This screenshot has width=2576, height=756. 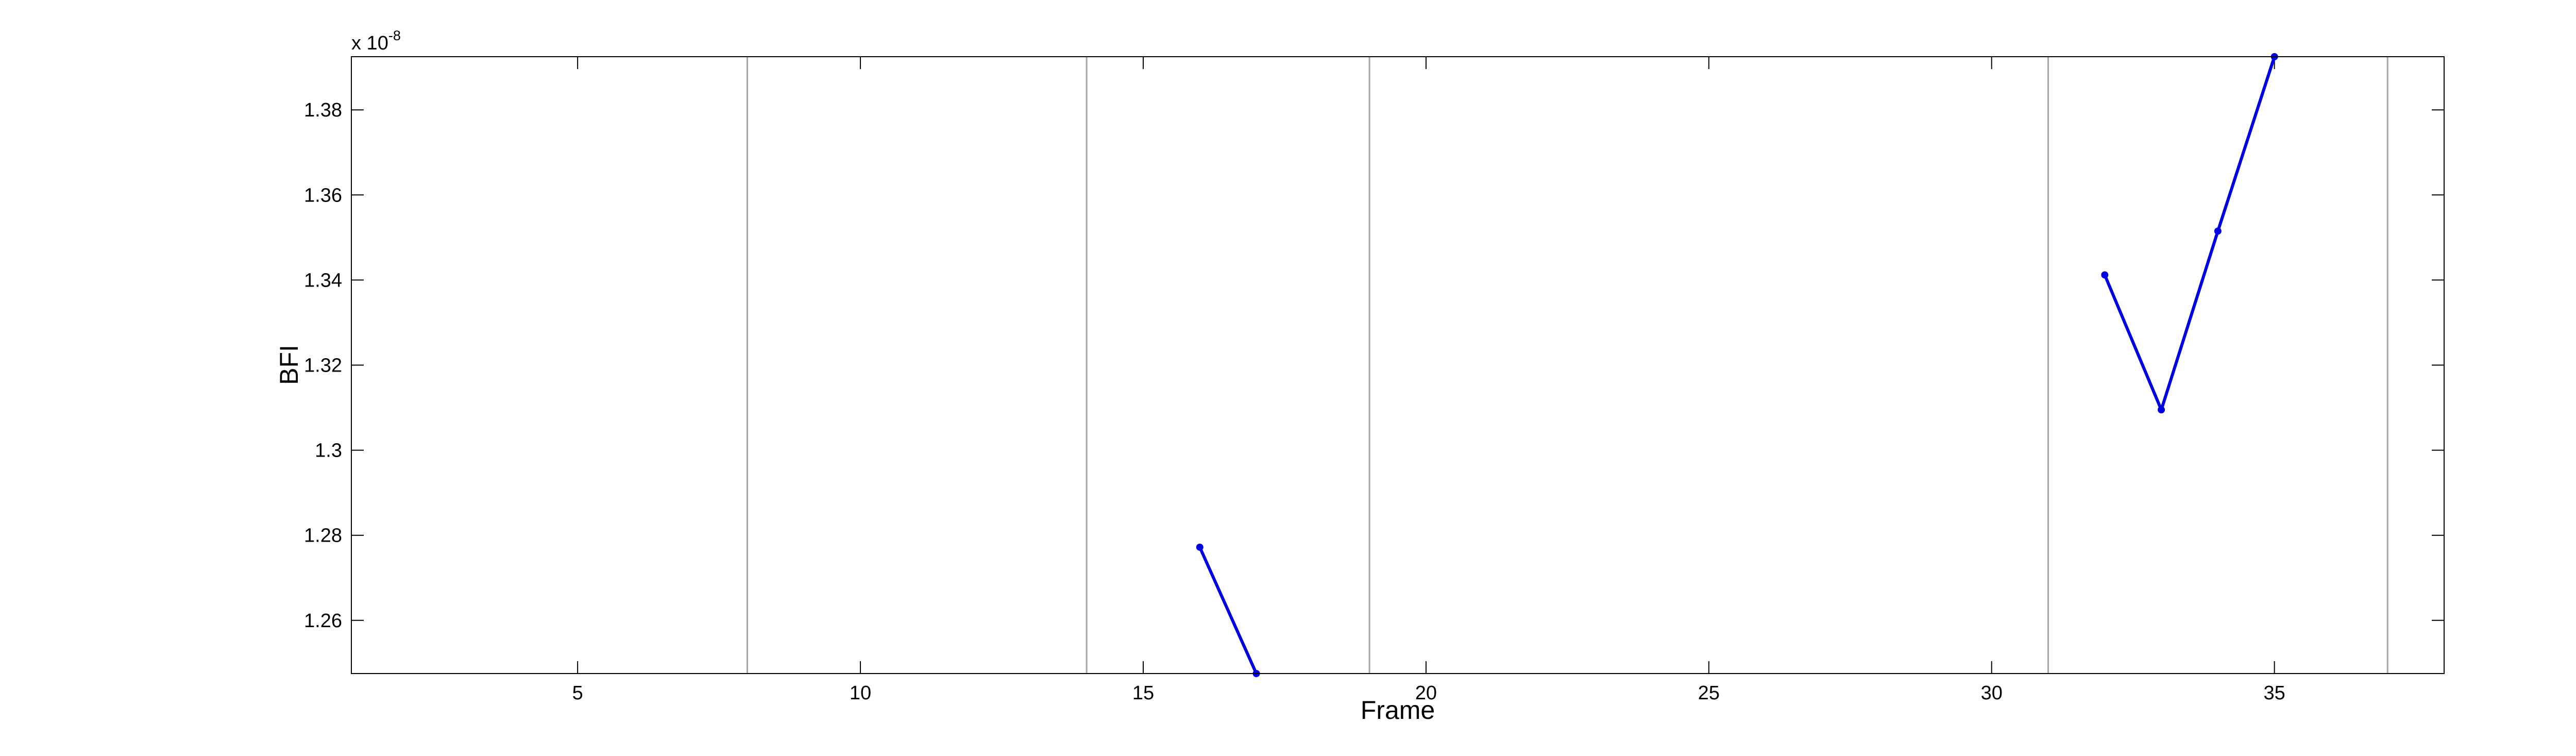 I want to click on x-tick-label: 5, so click(x=577, y=693).